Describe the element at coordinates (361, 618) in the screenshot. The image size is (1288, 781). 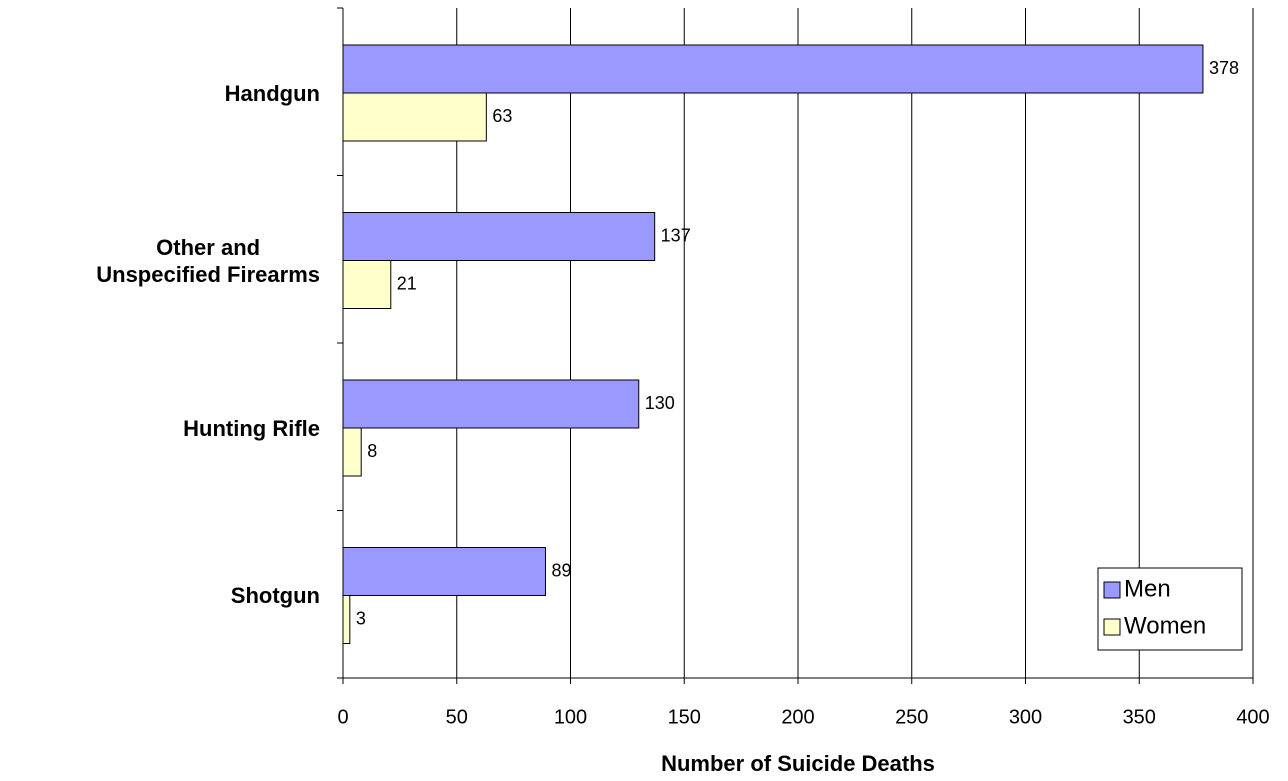
I see `data-label: 3` at that location.